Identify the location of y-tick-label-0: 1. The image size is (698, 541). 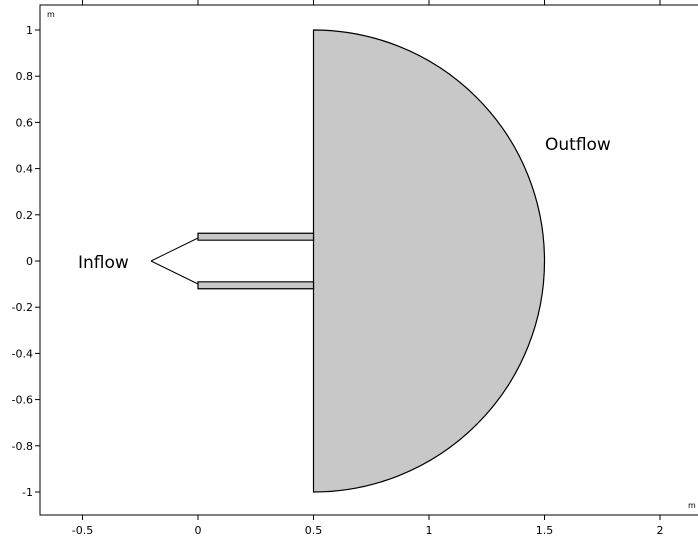
(29, 30).